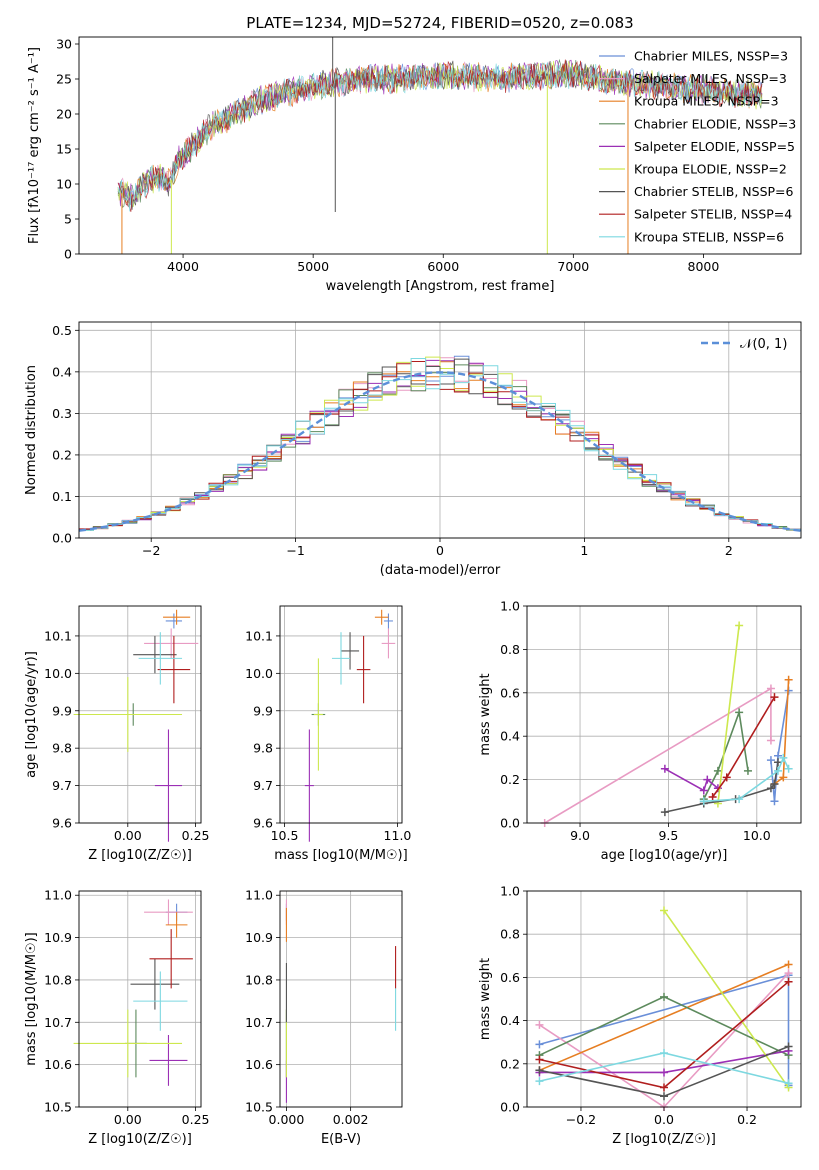 The height and width of the screenshot is (1170, 819). I want to click on x-tick-label: 4000, so click(183, 266).